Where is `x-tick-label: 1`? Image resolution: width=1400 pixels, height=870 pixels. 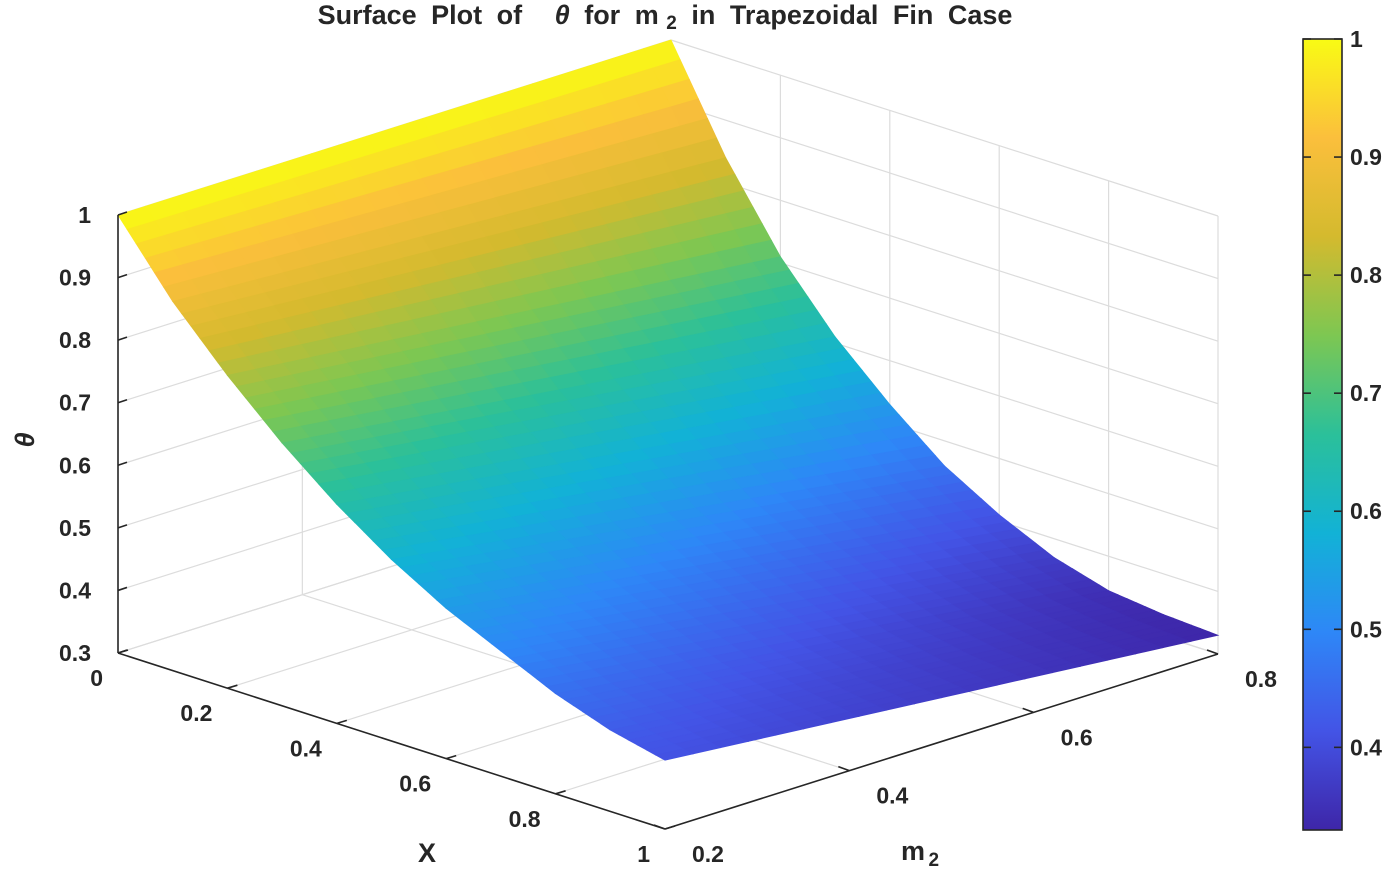
x-tick-label: 1 is located at coordinates (643, 854).